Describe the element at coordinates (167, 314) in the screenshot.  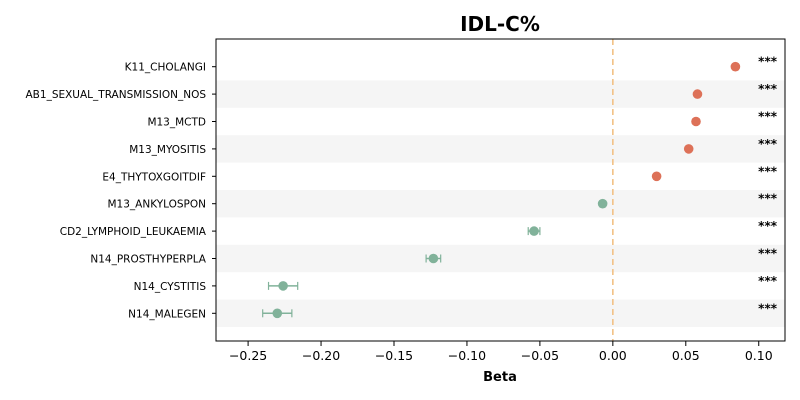
I see `category-label: N14_MALEGEN` at that location.